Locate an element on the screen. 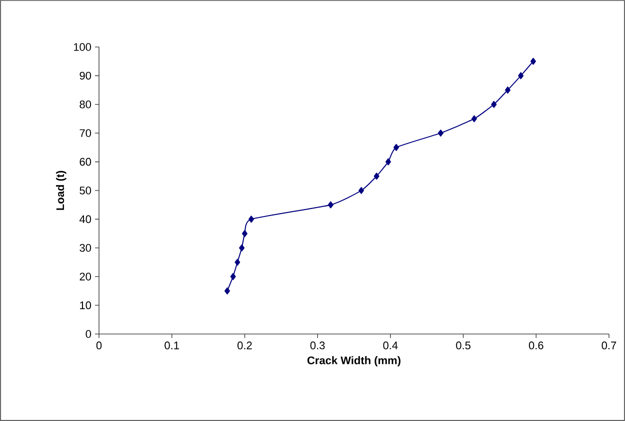 The width and height of the screenshot is (625, 421). x-tick-label: 0.4 is located at coordinates (390, 346).